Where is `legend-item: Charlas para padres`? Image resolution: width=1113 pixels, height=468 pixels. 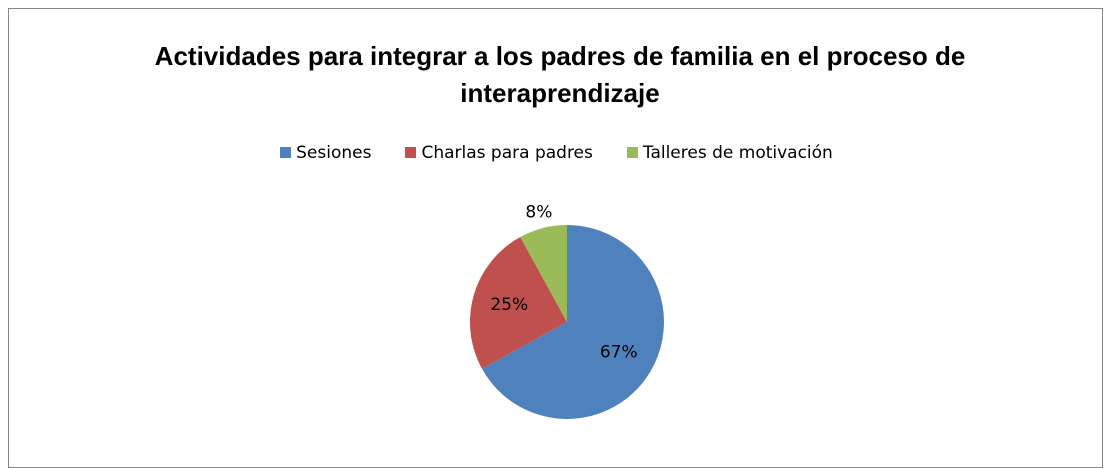 legend-item: Charlas para padres is located at coordinates (499, 153).